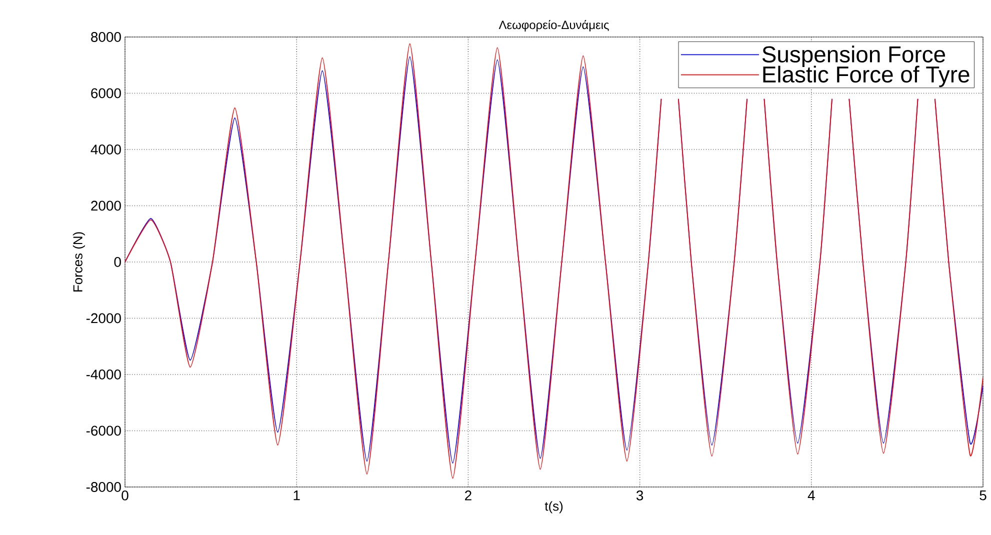  I want to click on y-tick-label: 0, so click(117, 262).